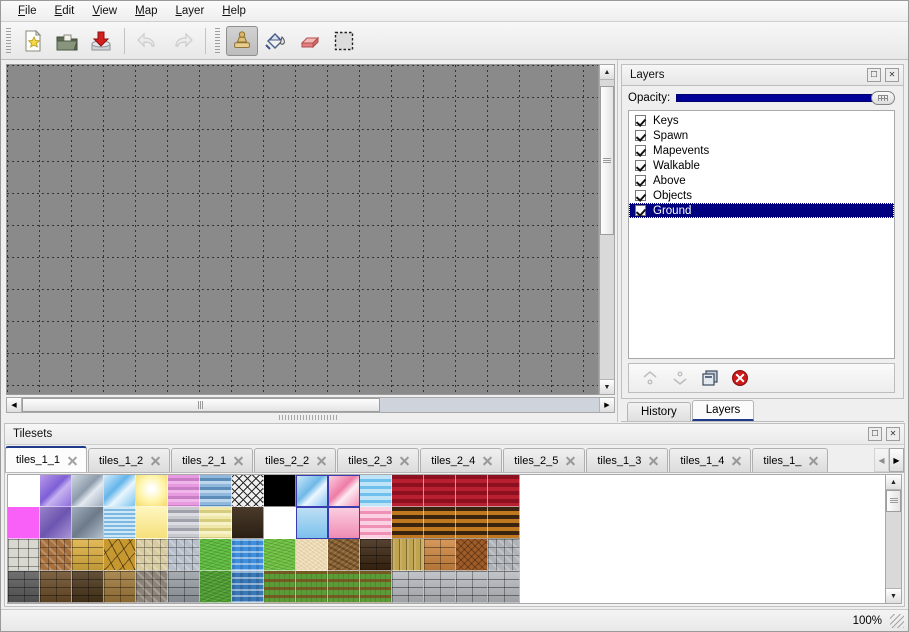 This screenshot has width=909, height=632. I want to click on hscroll-track, so click(310, 405).